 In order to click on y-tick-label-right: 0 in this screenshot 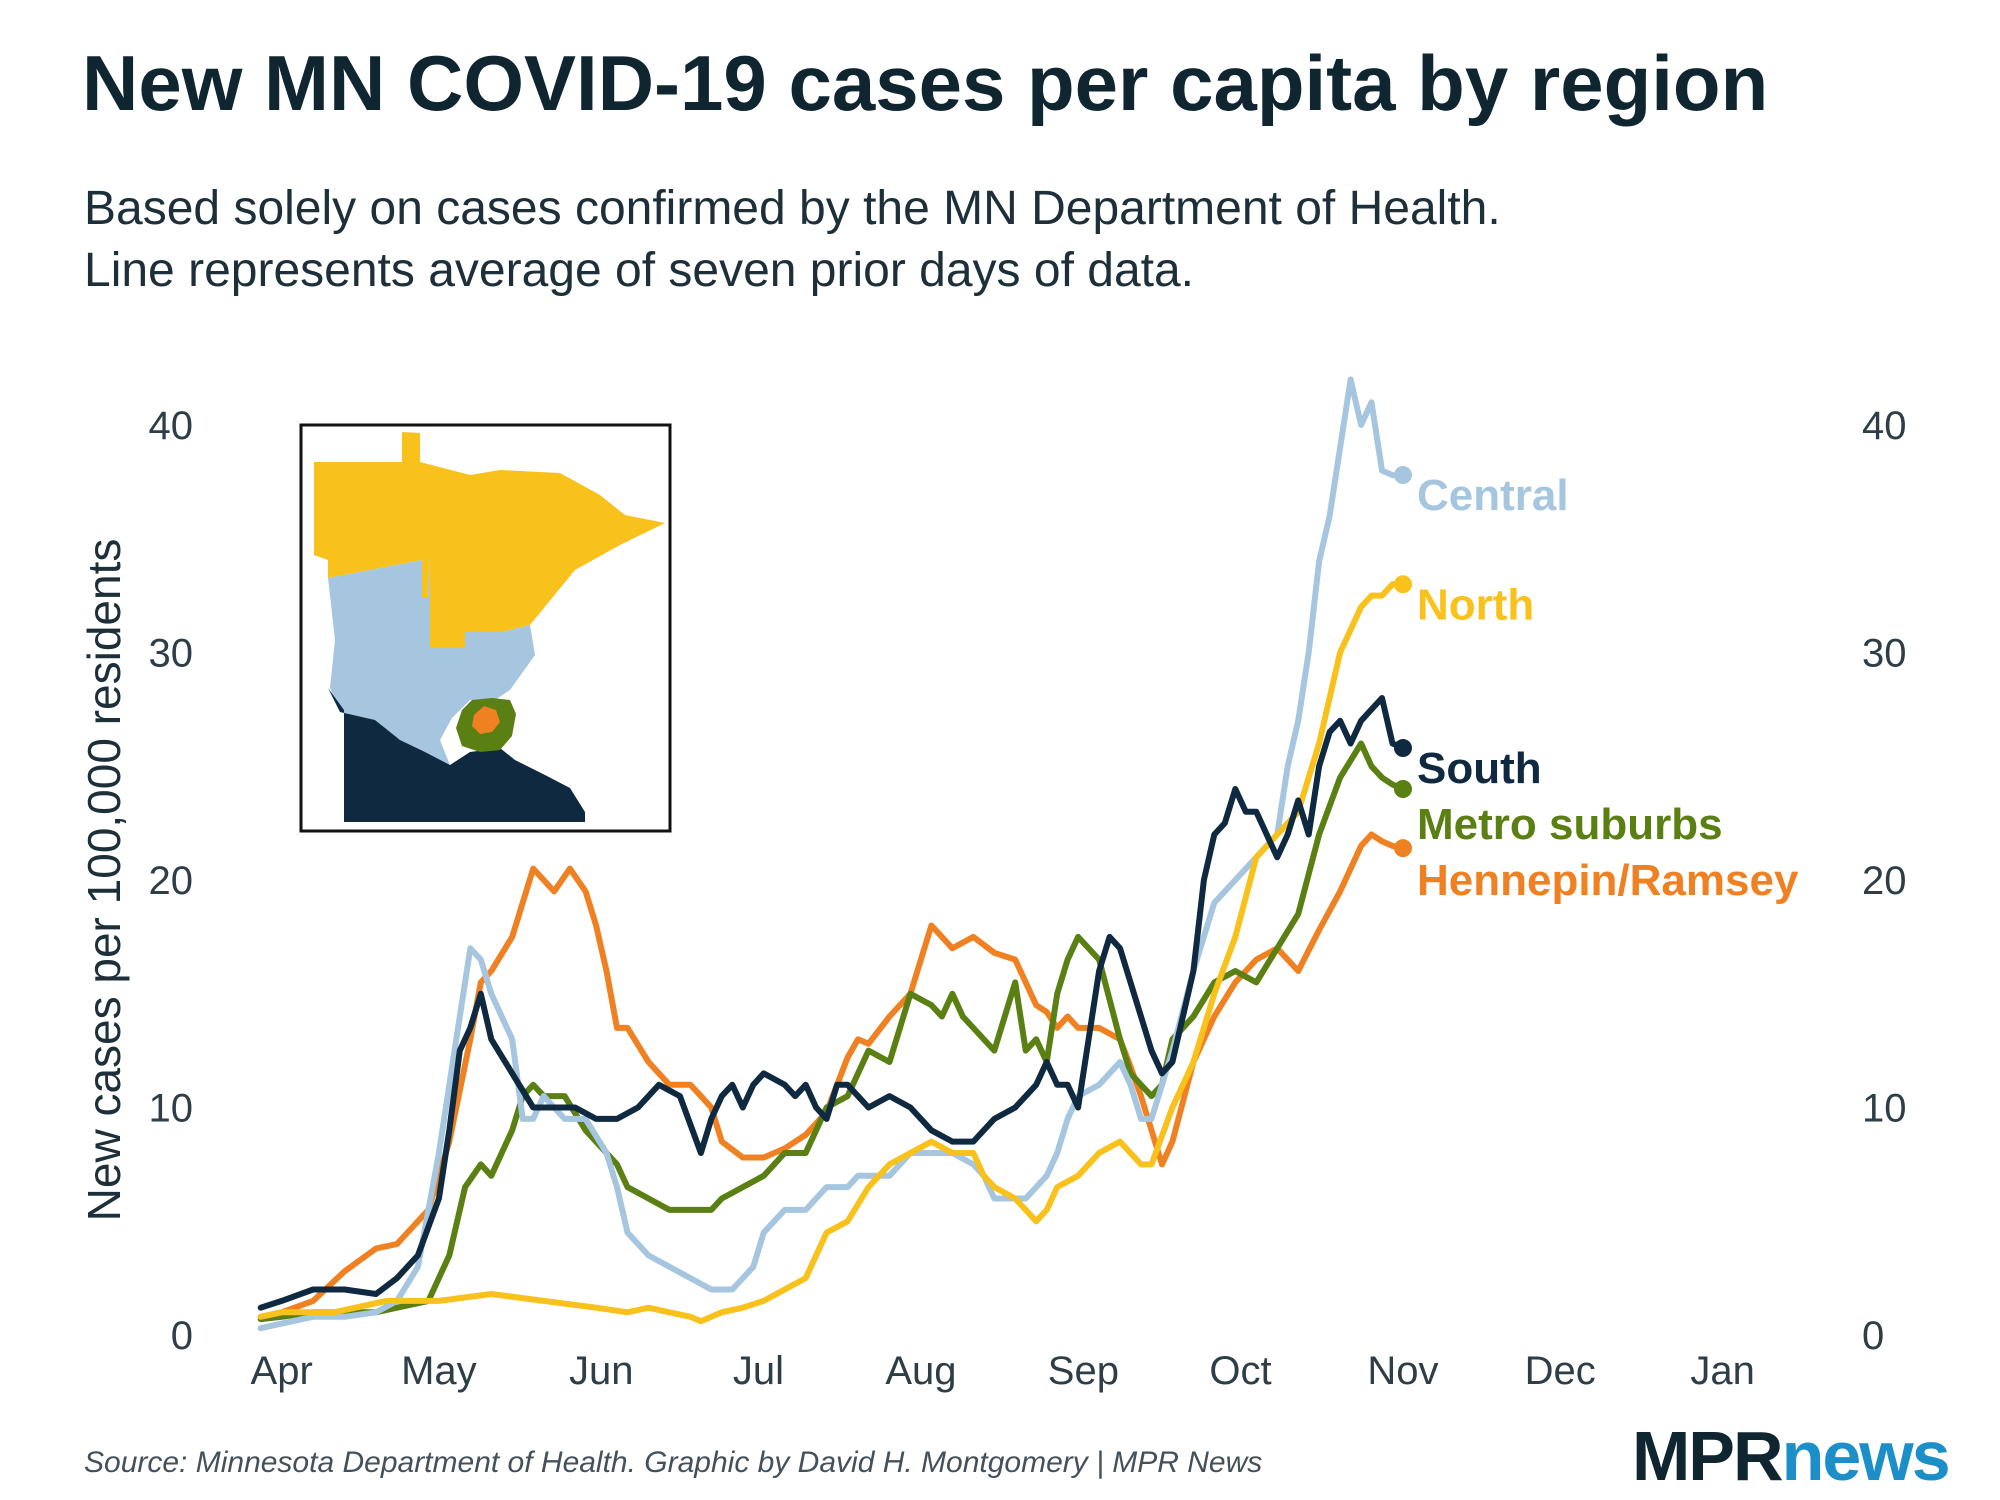, I will do `click(1873, 1336)`.